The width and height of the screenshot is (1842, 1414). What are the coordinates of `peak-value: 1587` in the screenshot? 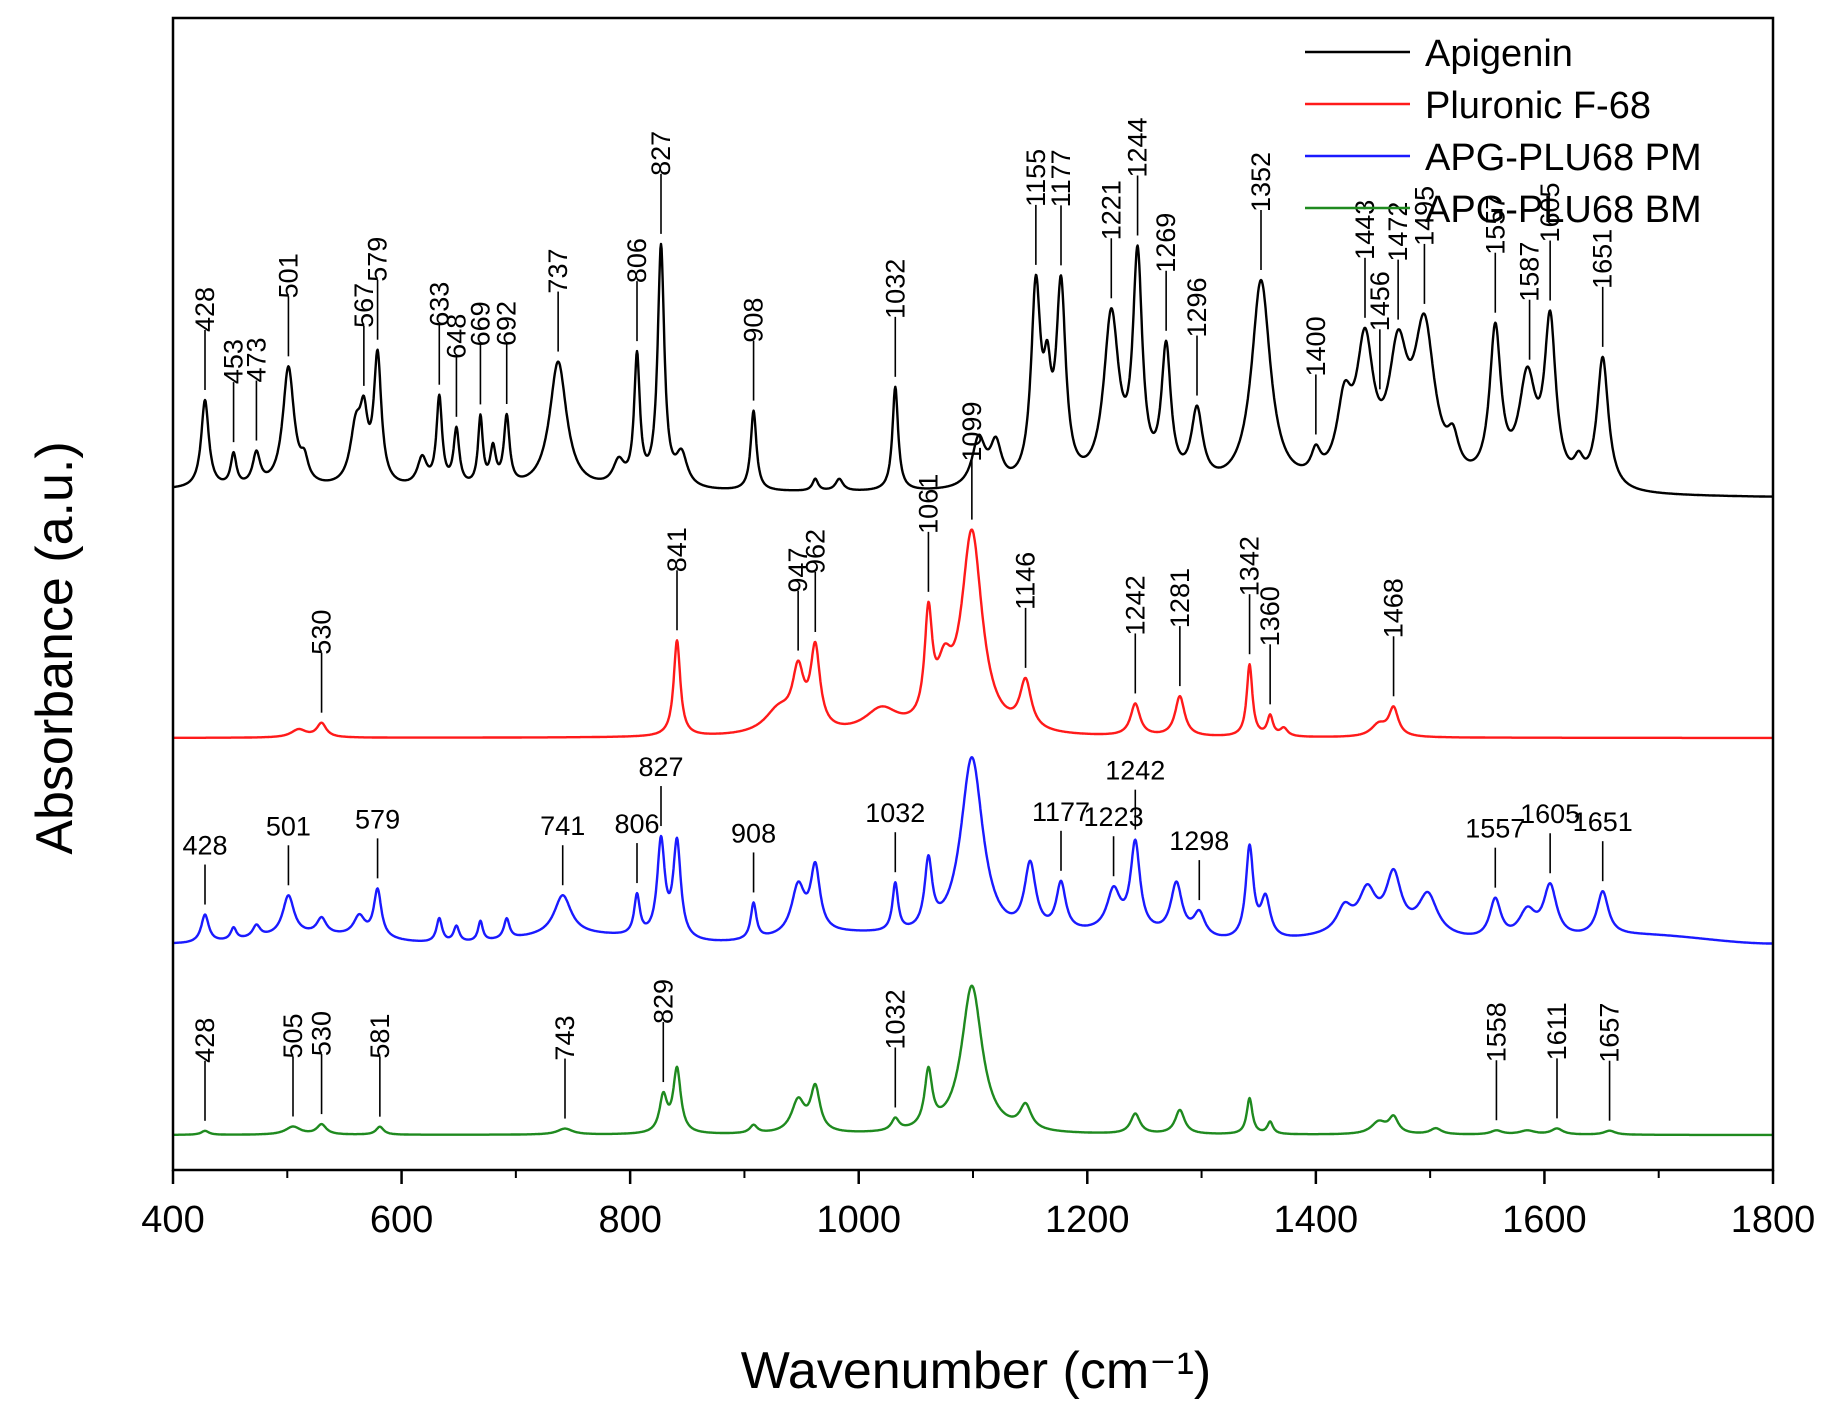 It's located at (1530, 272).